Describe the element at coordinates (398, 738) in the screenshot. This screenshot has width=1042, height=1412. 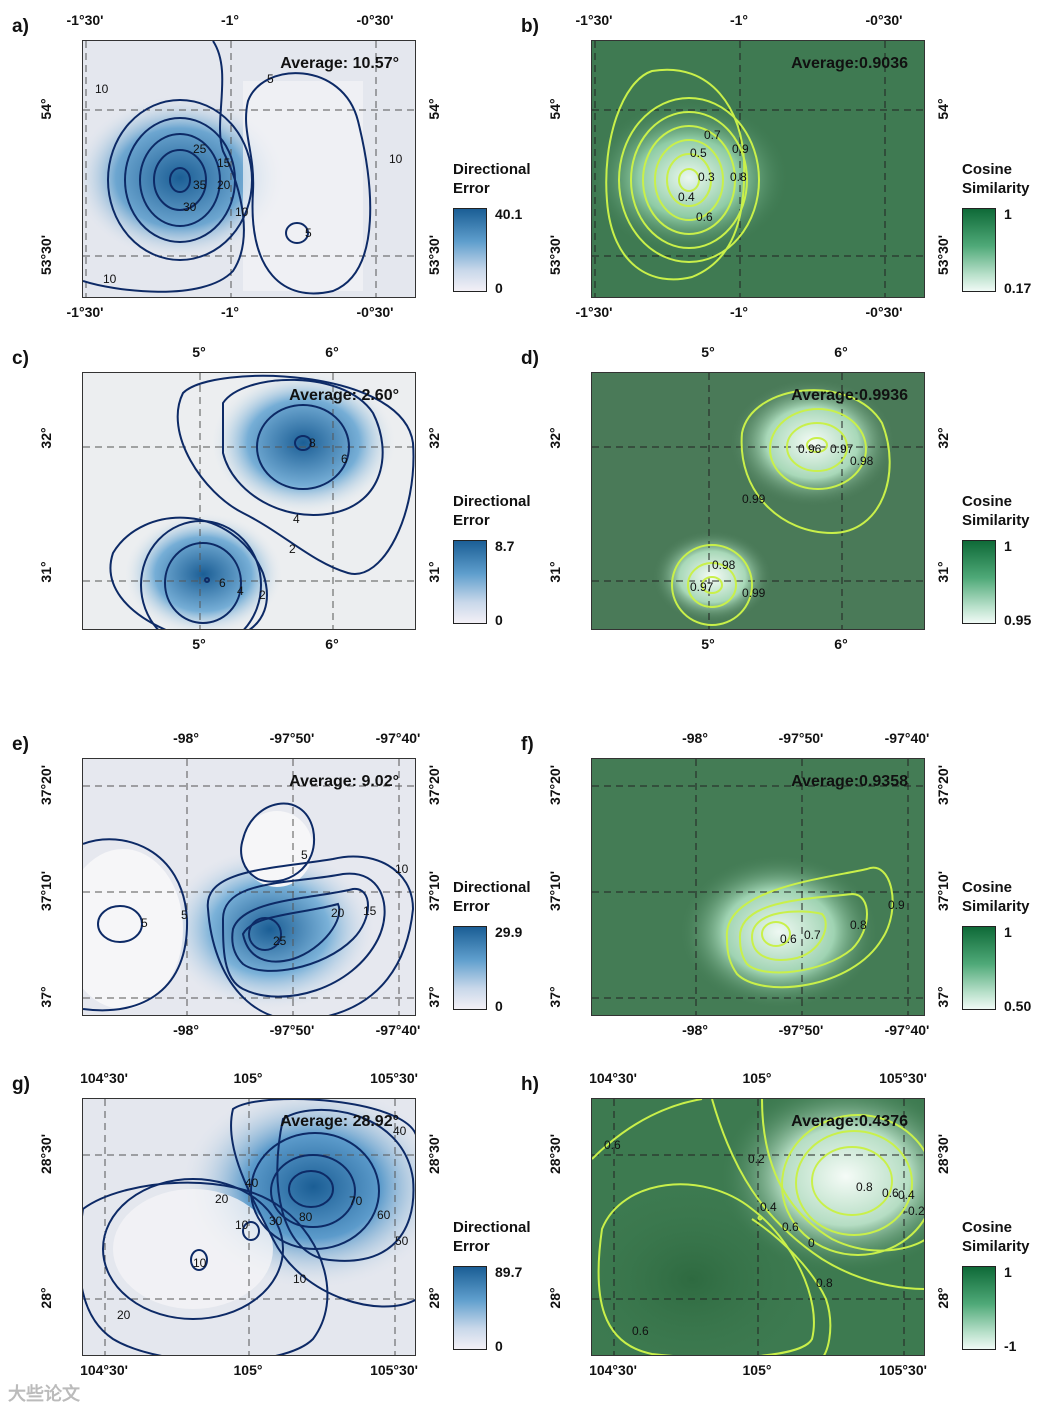
I see `top-tick: -97°40'` at that location.